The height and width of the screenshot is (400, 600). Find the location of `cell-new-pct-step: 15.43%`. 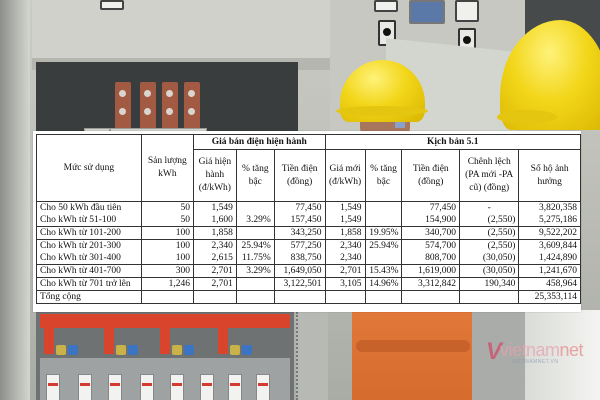

cell-new-pct-step: 15.43% is located at coordinates (383, 271).